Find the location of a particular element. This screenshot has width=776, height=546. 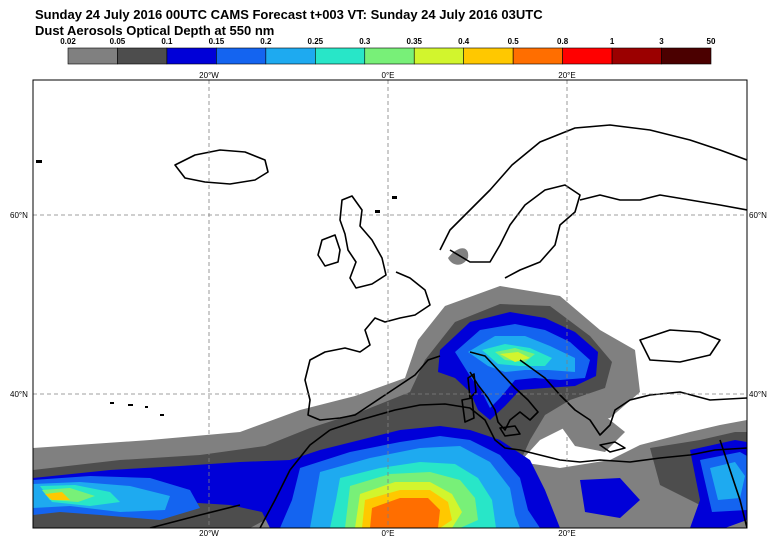

legend-label: 0.5 is located at coordinates (514, 41).